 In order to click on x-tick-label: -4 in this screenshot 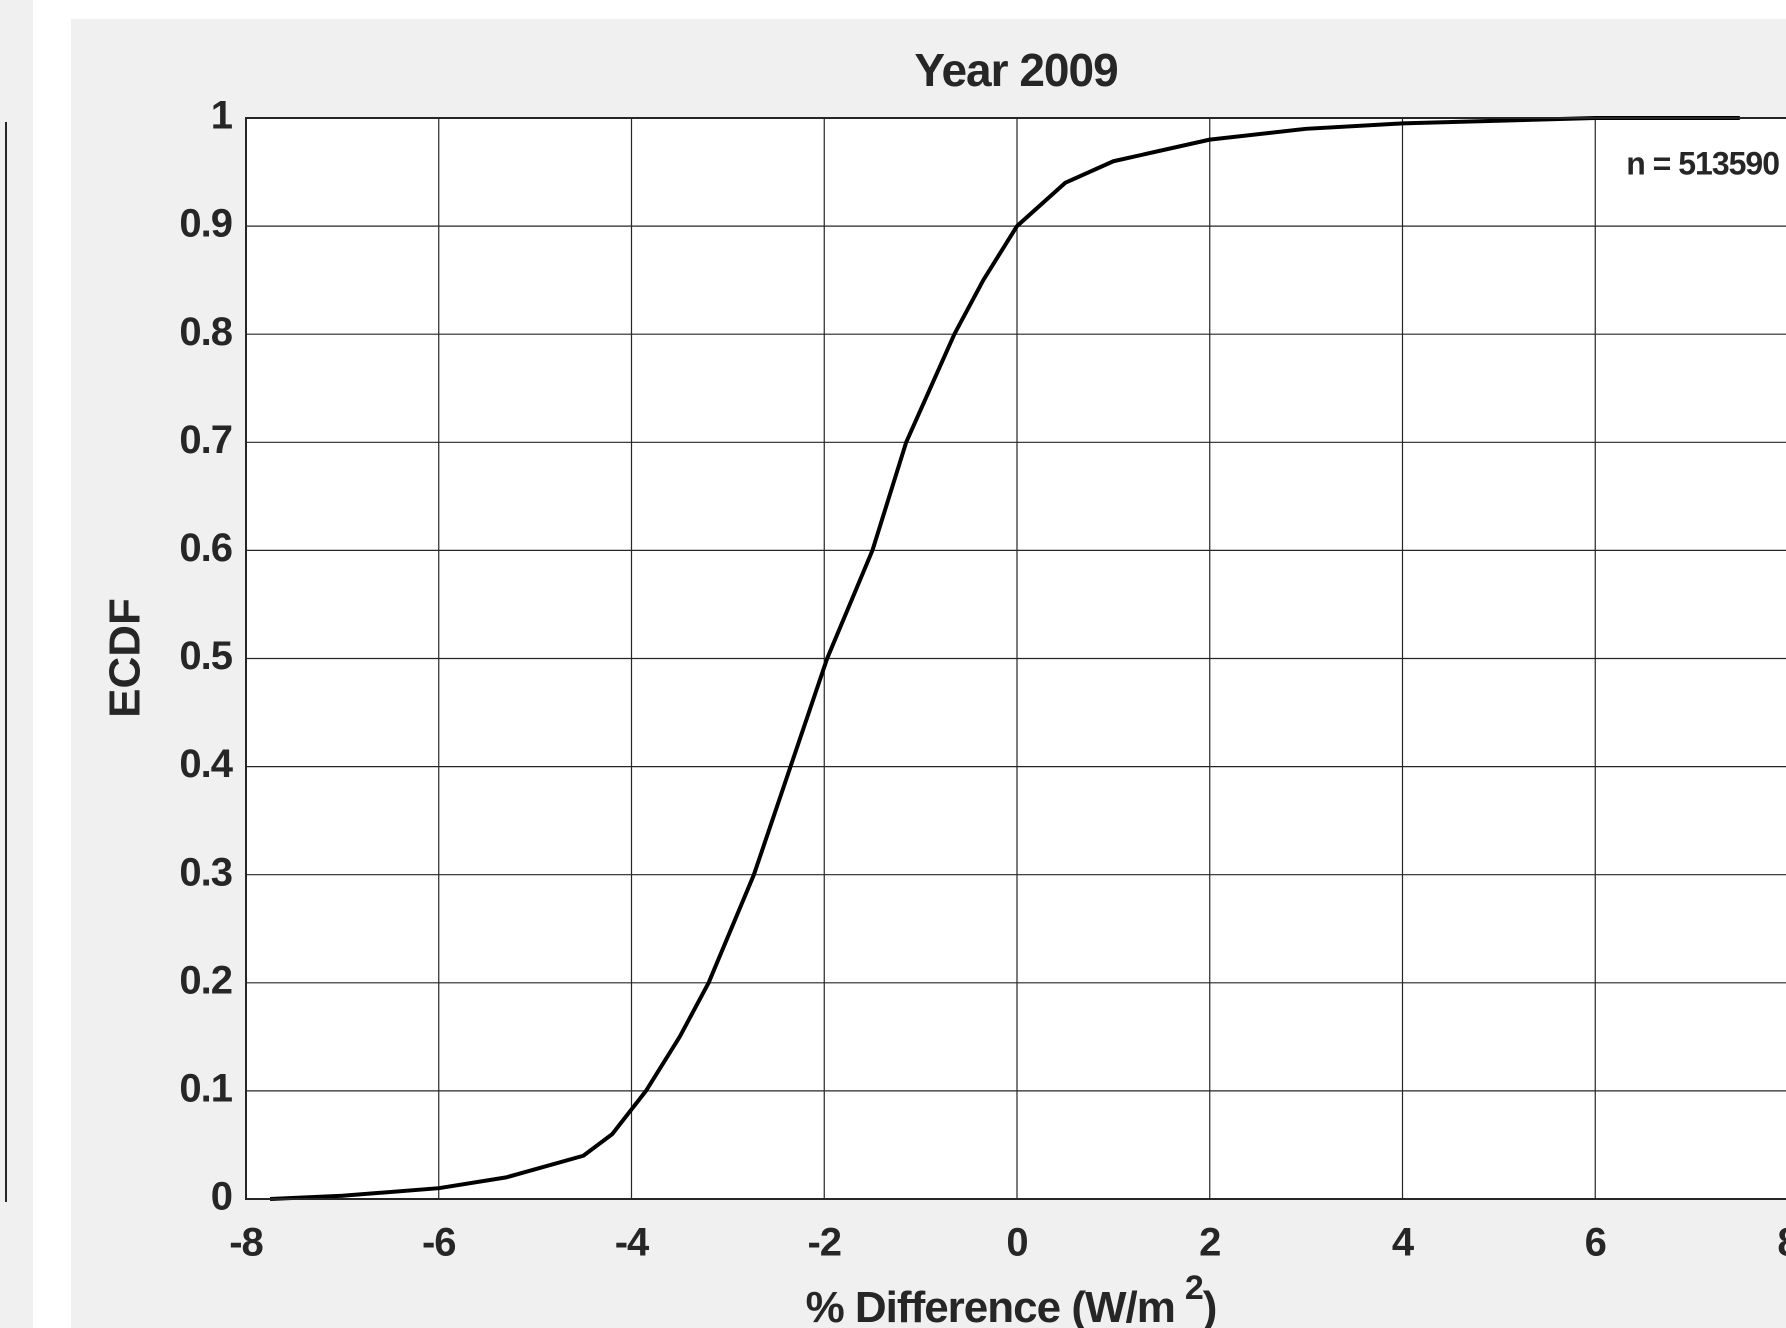, I will do `click(632, 1243)`.